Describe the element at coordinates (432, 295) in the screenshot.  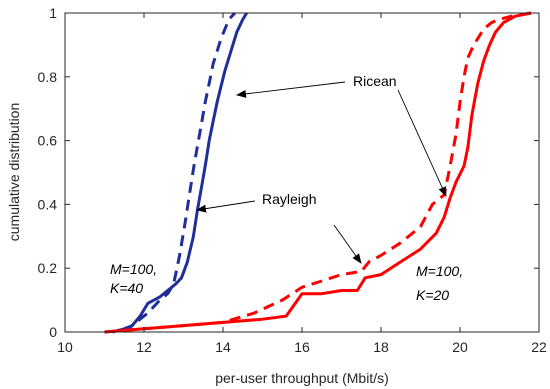
I see `annotation-k20: K=20` at that location.